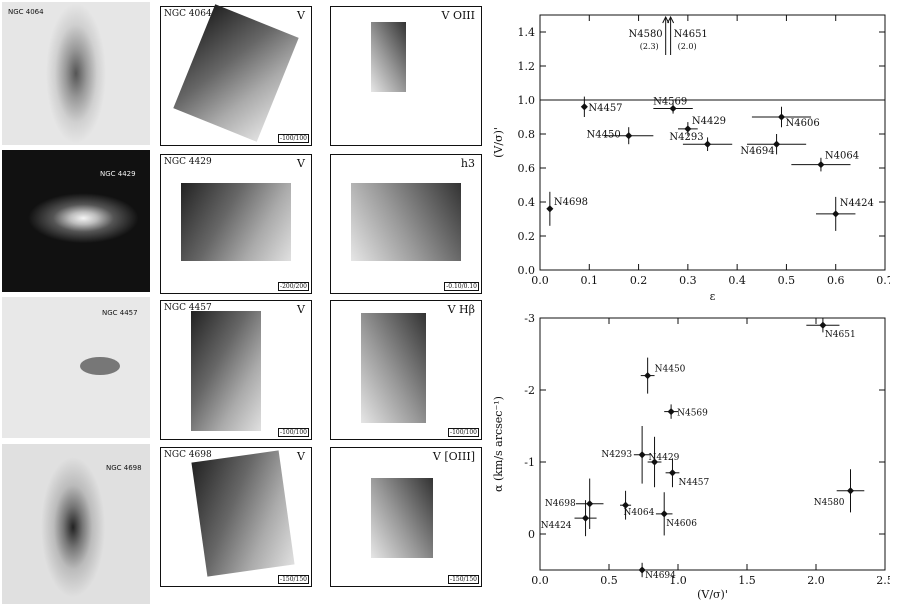  Describe the element at coordinates (691, 34) in the screenshot. I see `arrow-label: N4651` at that location.